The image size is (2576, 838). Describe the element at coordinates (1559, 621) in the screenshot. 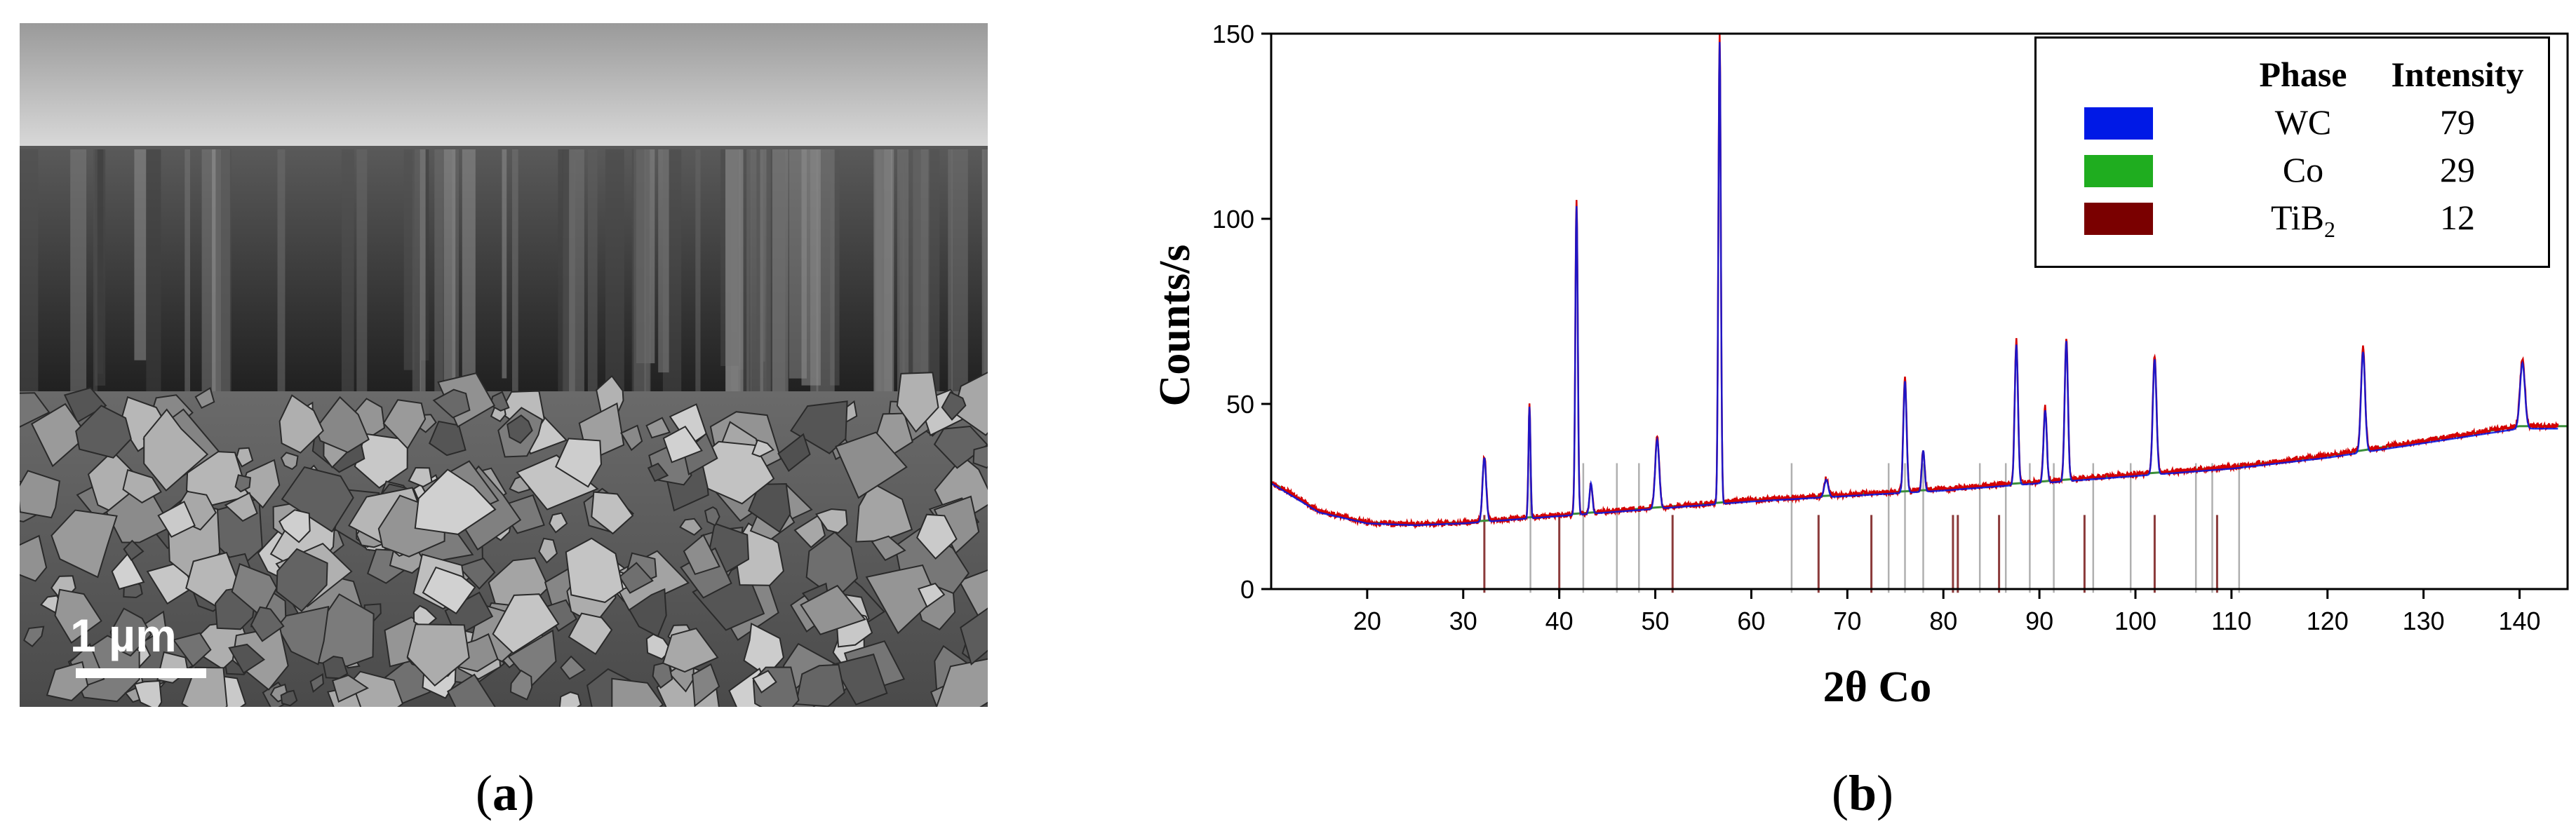

I see `x-tick-label: 40` at that location.